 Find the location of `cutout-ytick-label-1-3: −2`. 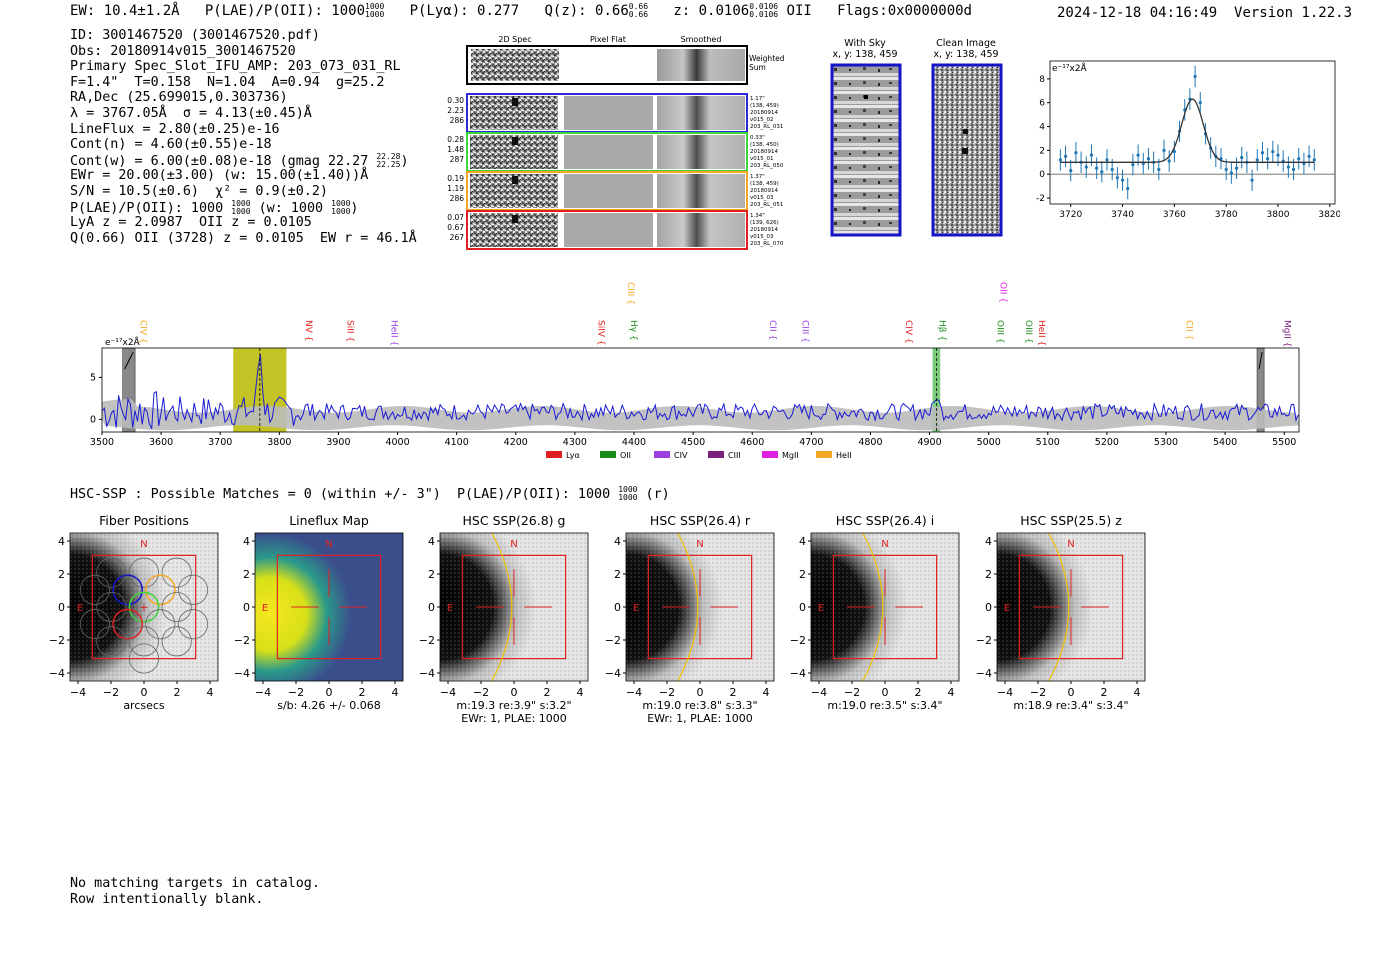

cutout-ytick-label-1-3: −2 is located at coordinates (242, 640).